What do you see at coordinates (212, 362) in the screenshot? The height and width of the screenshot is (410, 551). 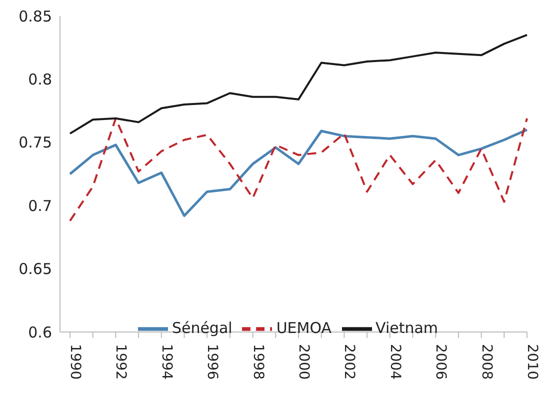 I see `x-tick-label: 1996` at bounding box center [212, 362].